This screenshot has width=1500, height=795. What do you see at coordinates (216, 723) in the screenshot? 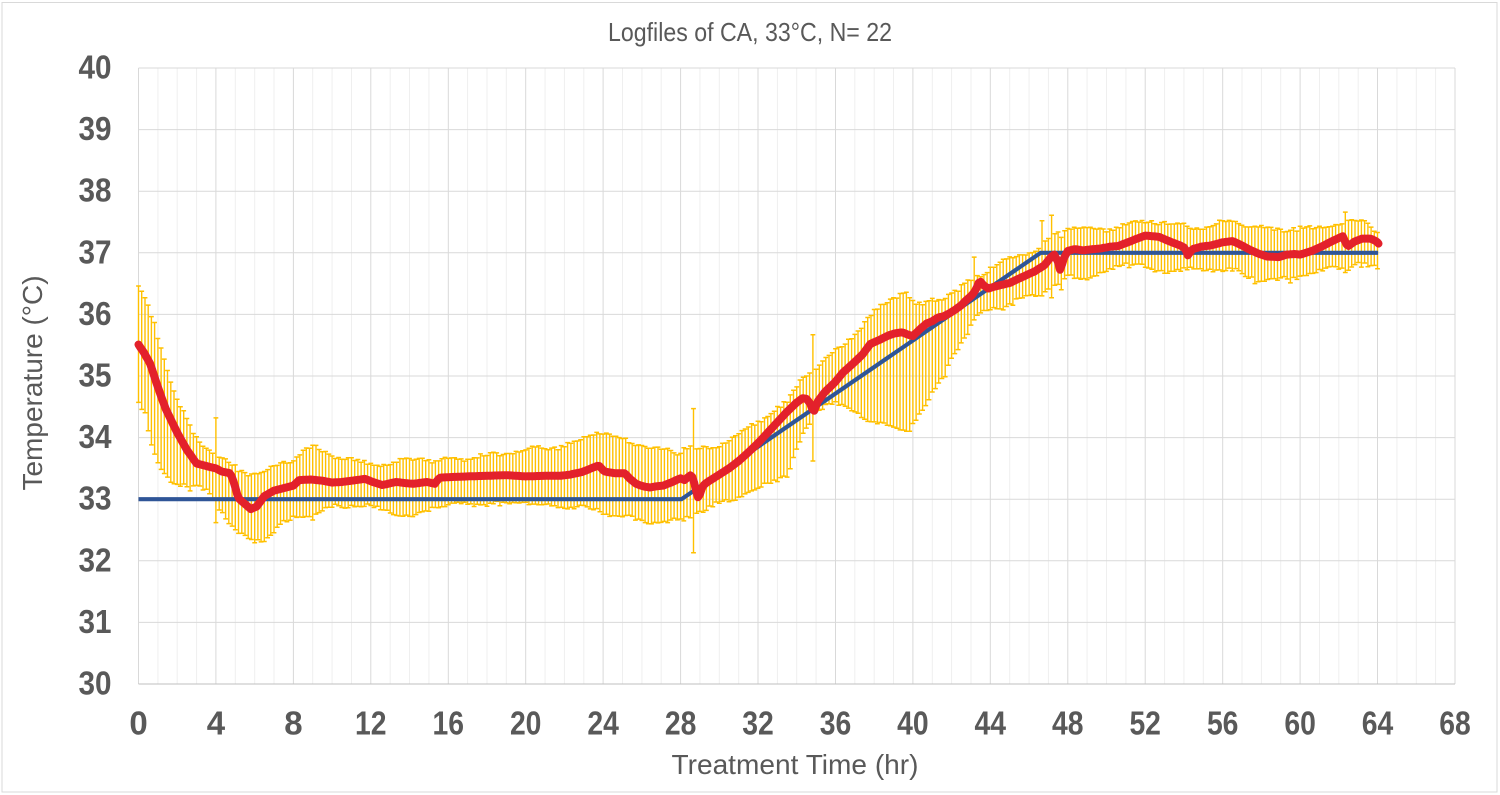
I see `svg-text: 4` at bounding box center [216, 723].